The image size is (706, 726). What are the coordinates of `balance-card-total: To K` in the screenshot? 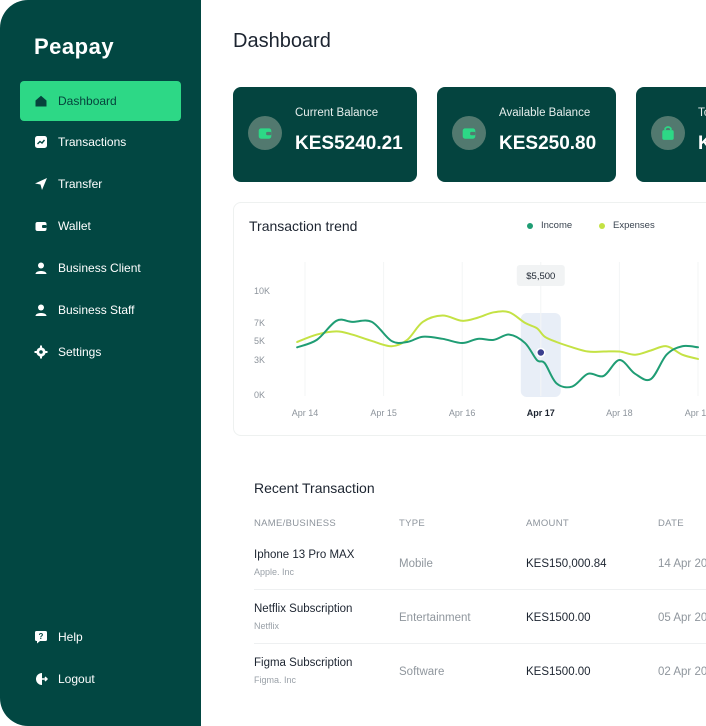 It's located at (671, 134).